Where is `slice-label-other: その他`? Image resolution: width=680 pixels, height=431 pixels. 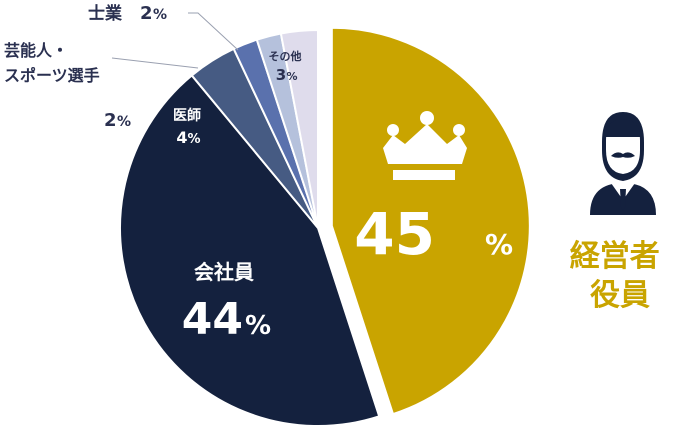
slice-label-other: その他 is located at coordinates (285, 56).